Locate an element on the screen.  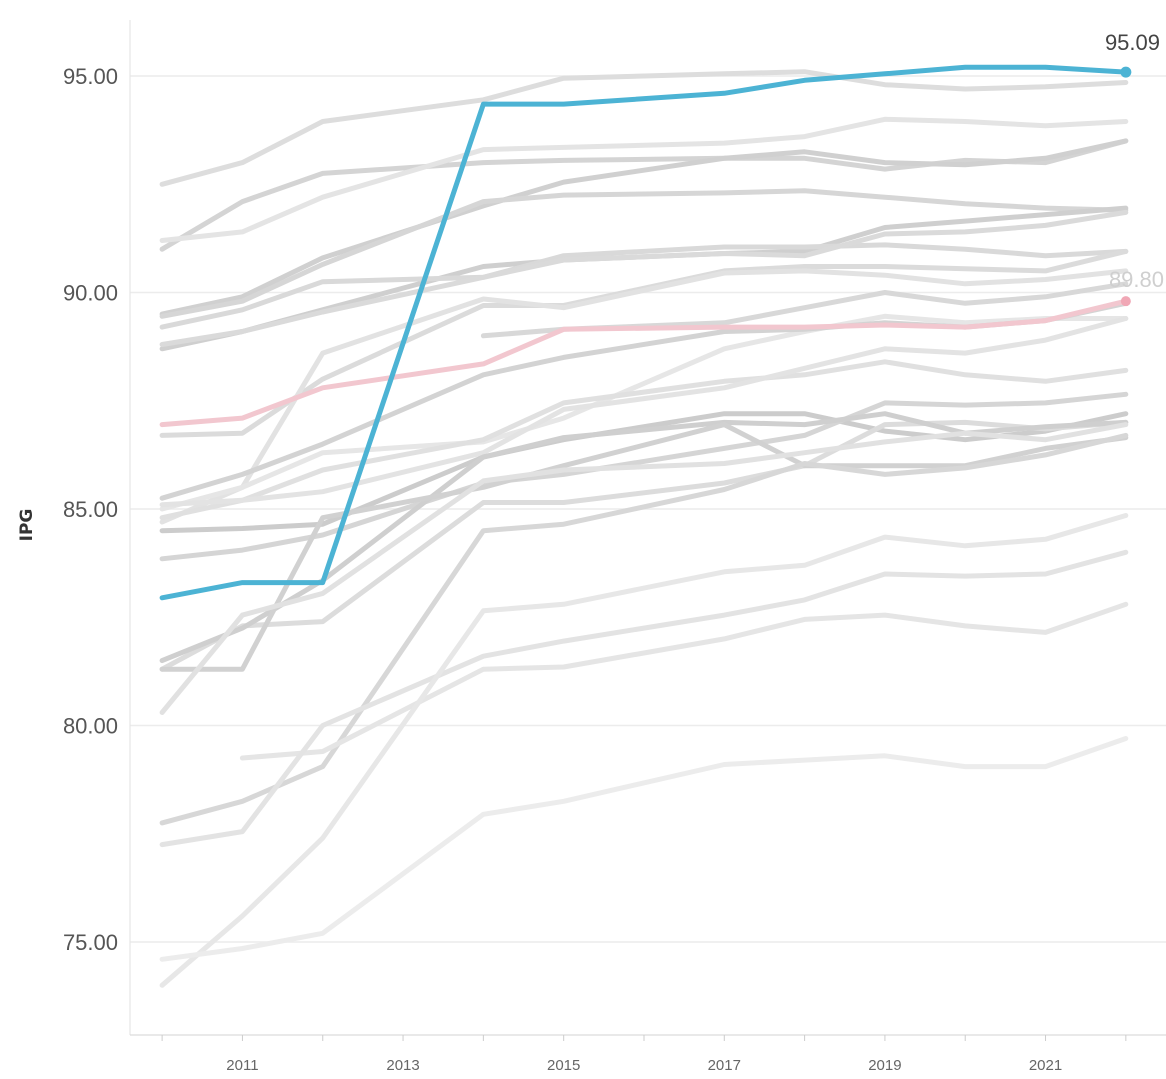
secondary-series-line is located at coordinates (644, 363).